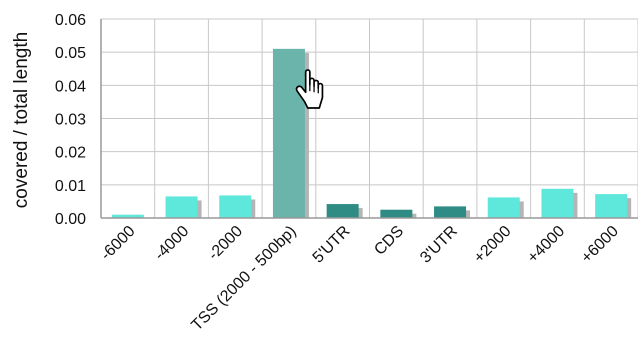  I want to click on y-tick-label: 0.06, so click(70, 20).